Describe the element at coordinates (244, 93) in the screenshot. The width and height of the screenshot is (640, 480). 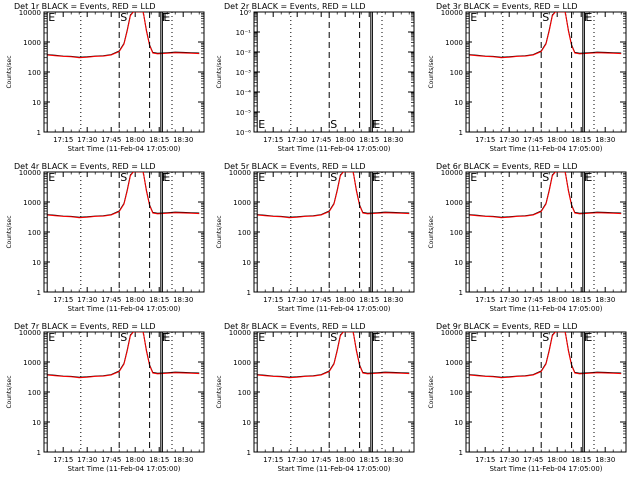
I see `y-tick-label: 10⁻⁴` at that location.